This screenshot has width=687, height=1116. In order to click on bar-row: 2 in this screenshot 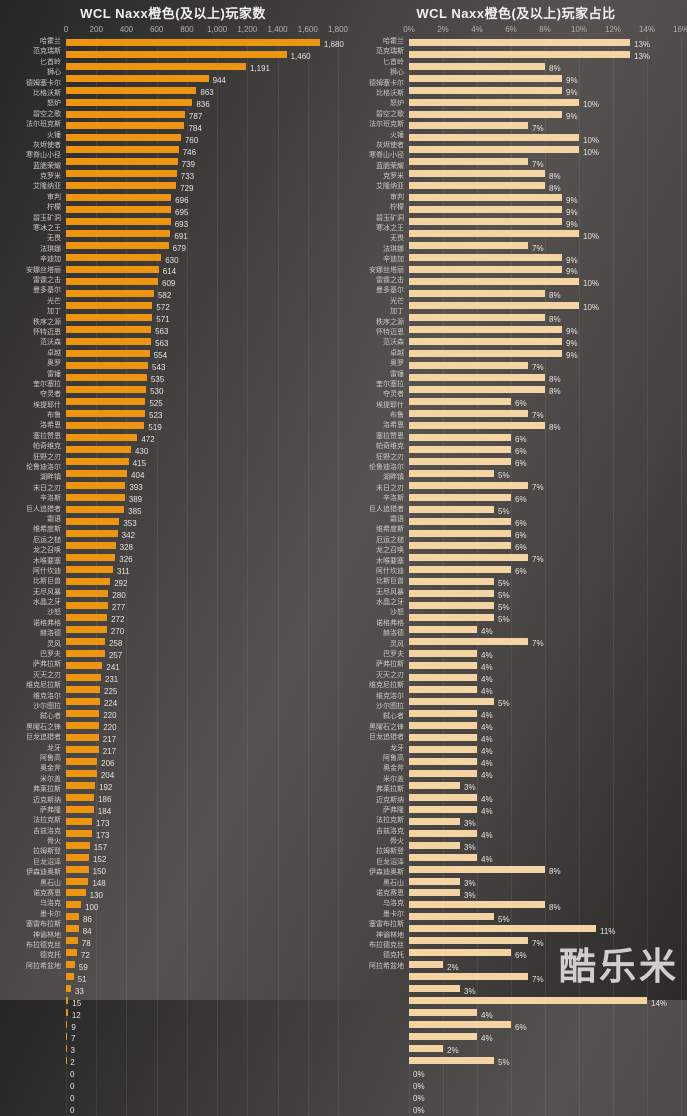, I will do `click(202, 1062)`.